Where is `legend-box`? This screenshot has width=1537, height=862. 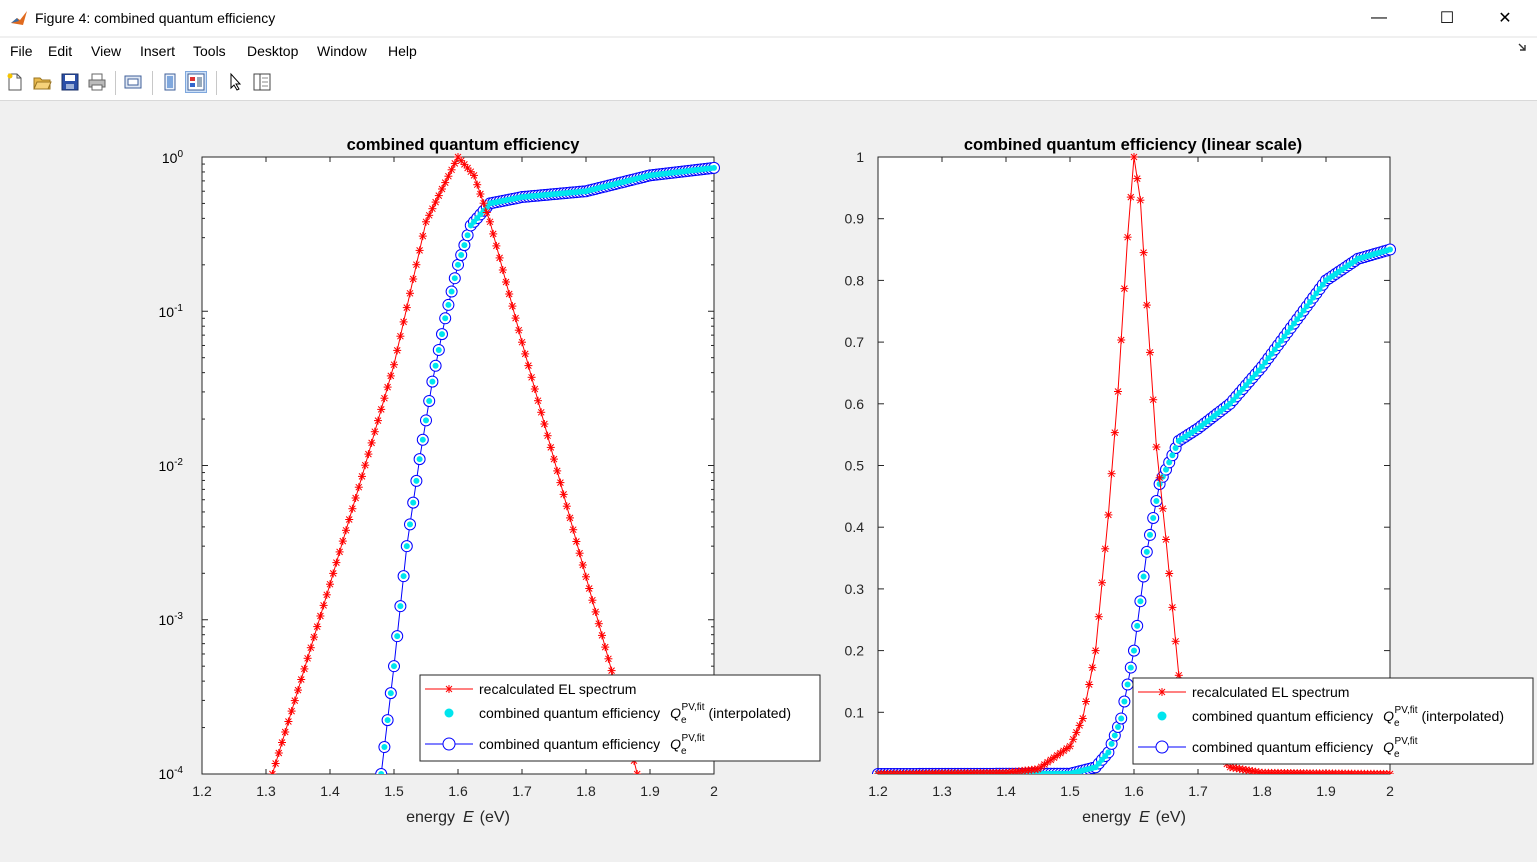 legend-box is located at coordinates (620, 718).